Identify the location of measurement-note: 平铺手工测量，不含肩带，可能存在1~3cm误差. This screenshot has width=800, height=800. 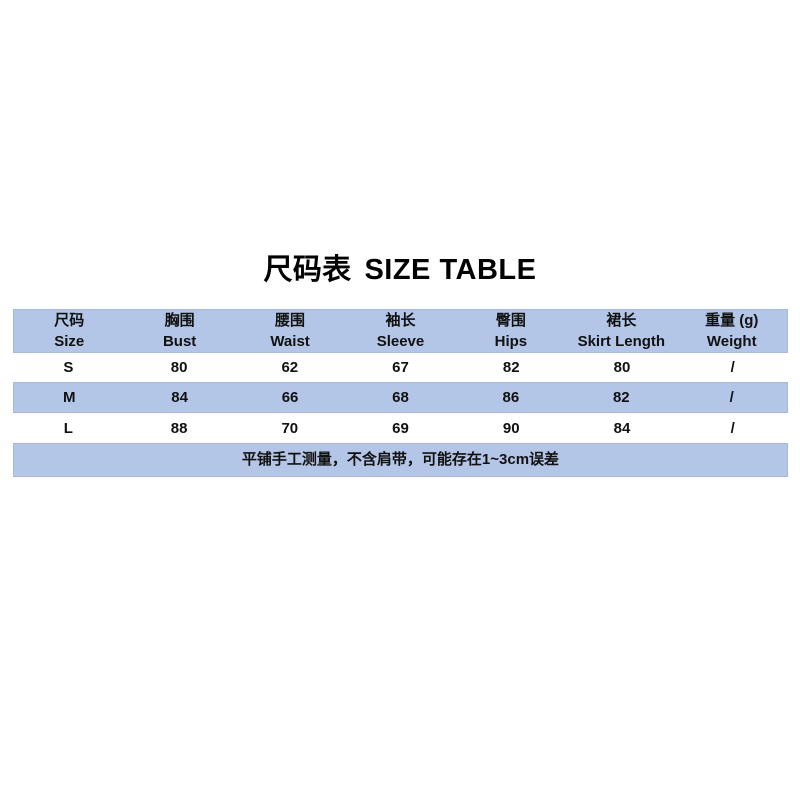
(400, 460).